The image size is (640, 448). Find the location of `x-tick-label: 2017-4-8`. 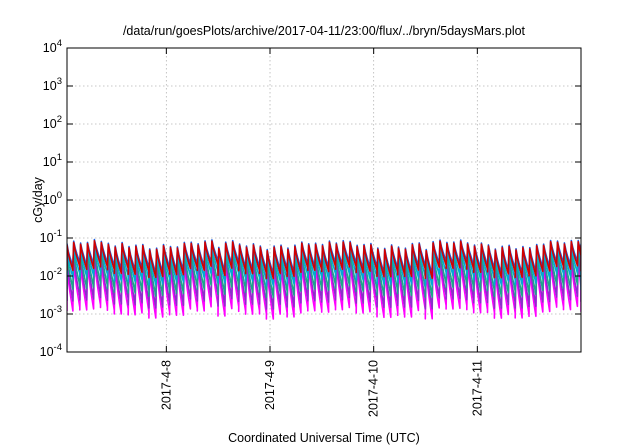

x-tick-label: 2017-4-8 is located at coordinates (166, 385).